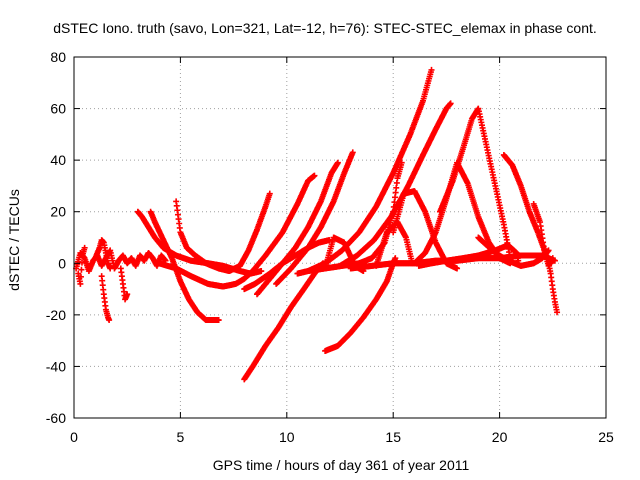 The height and width of the screenshot is (480, 640). What do you see at coordinates (393, 437) in the screenshot?
I see `x-tick-label: 15` at bounding box center [393, 437].